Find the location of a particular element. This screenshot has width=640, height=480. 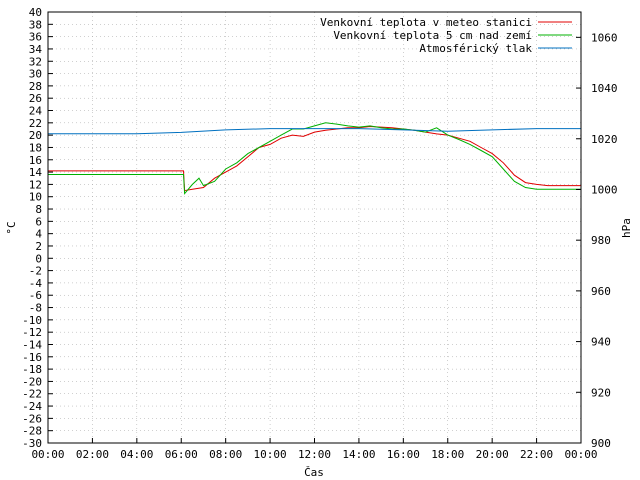

y-tick-label: -18 is located at coordinates (32, 369).